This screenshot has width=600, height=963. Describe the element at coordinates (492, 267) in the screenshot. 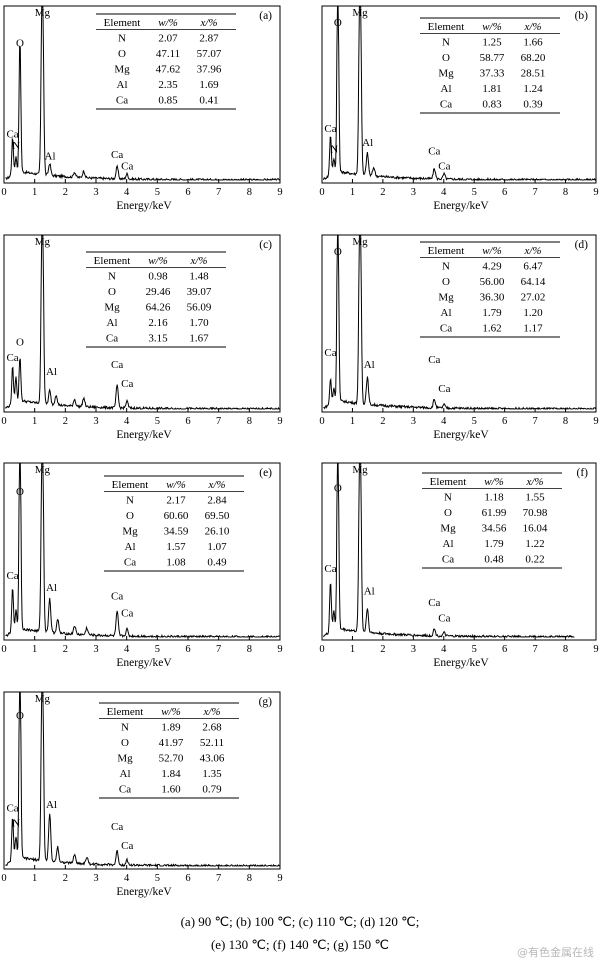

I see `table-cell: 4.29` at that location.